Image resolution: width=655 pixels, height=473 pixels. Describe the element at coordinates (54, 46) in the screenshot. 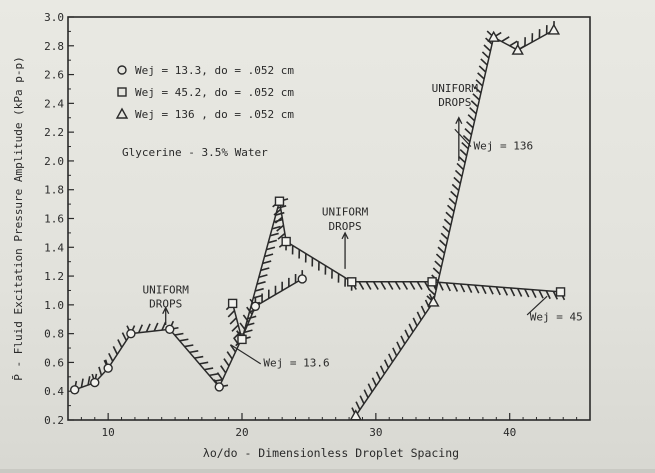

I see `y-tick-label: 2.8` at that location.